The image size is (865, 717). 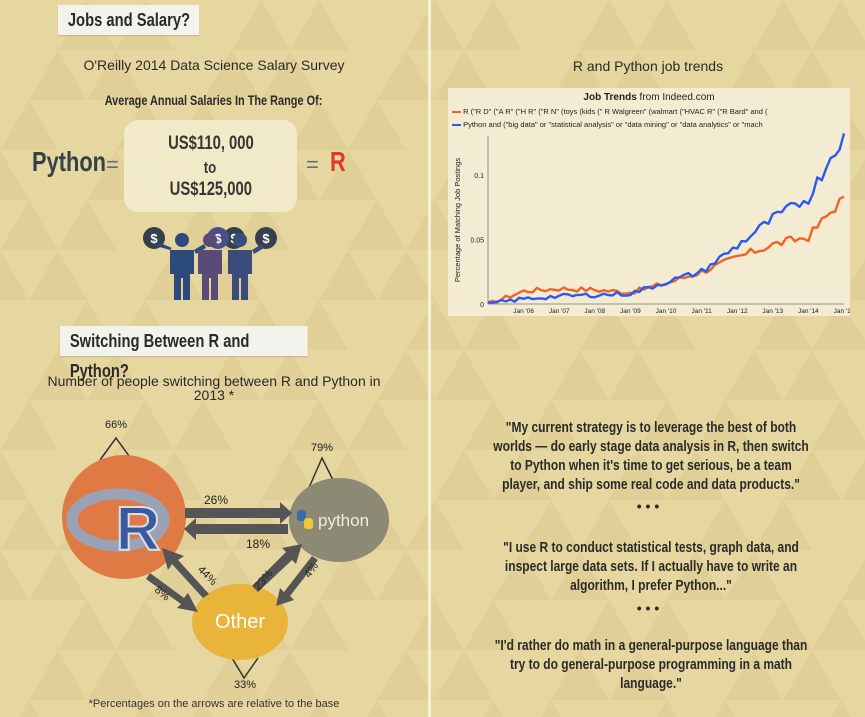 What do you see at coordinates (808, 311) in the screenshot?
I see `chart-x-tick-label: Jan '14` at bounding box center [808, 311].